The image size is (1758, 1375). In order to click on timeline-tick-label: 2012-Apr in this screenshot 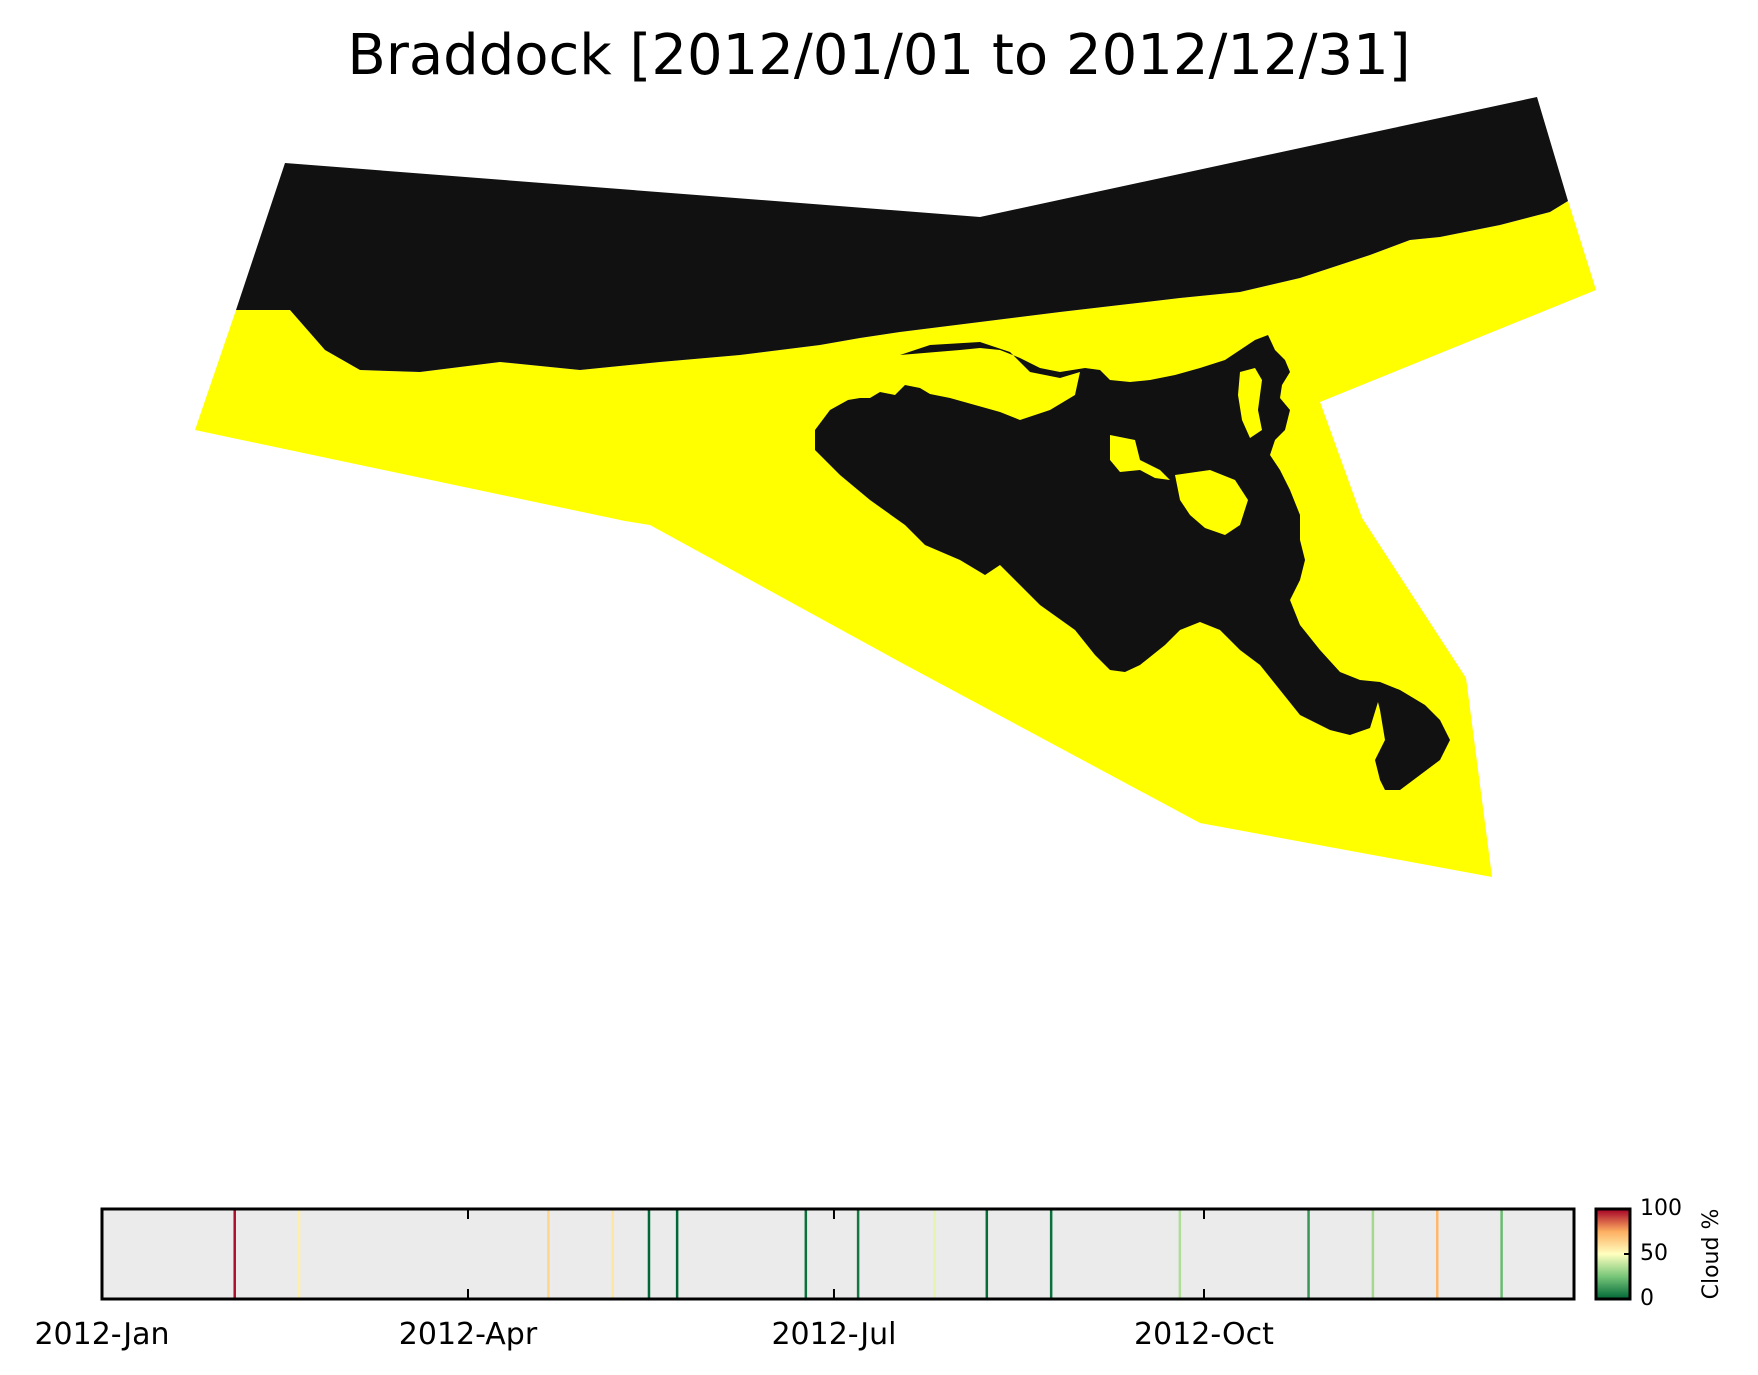, I will do `click(468, 1334)`.